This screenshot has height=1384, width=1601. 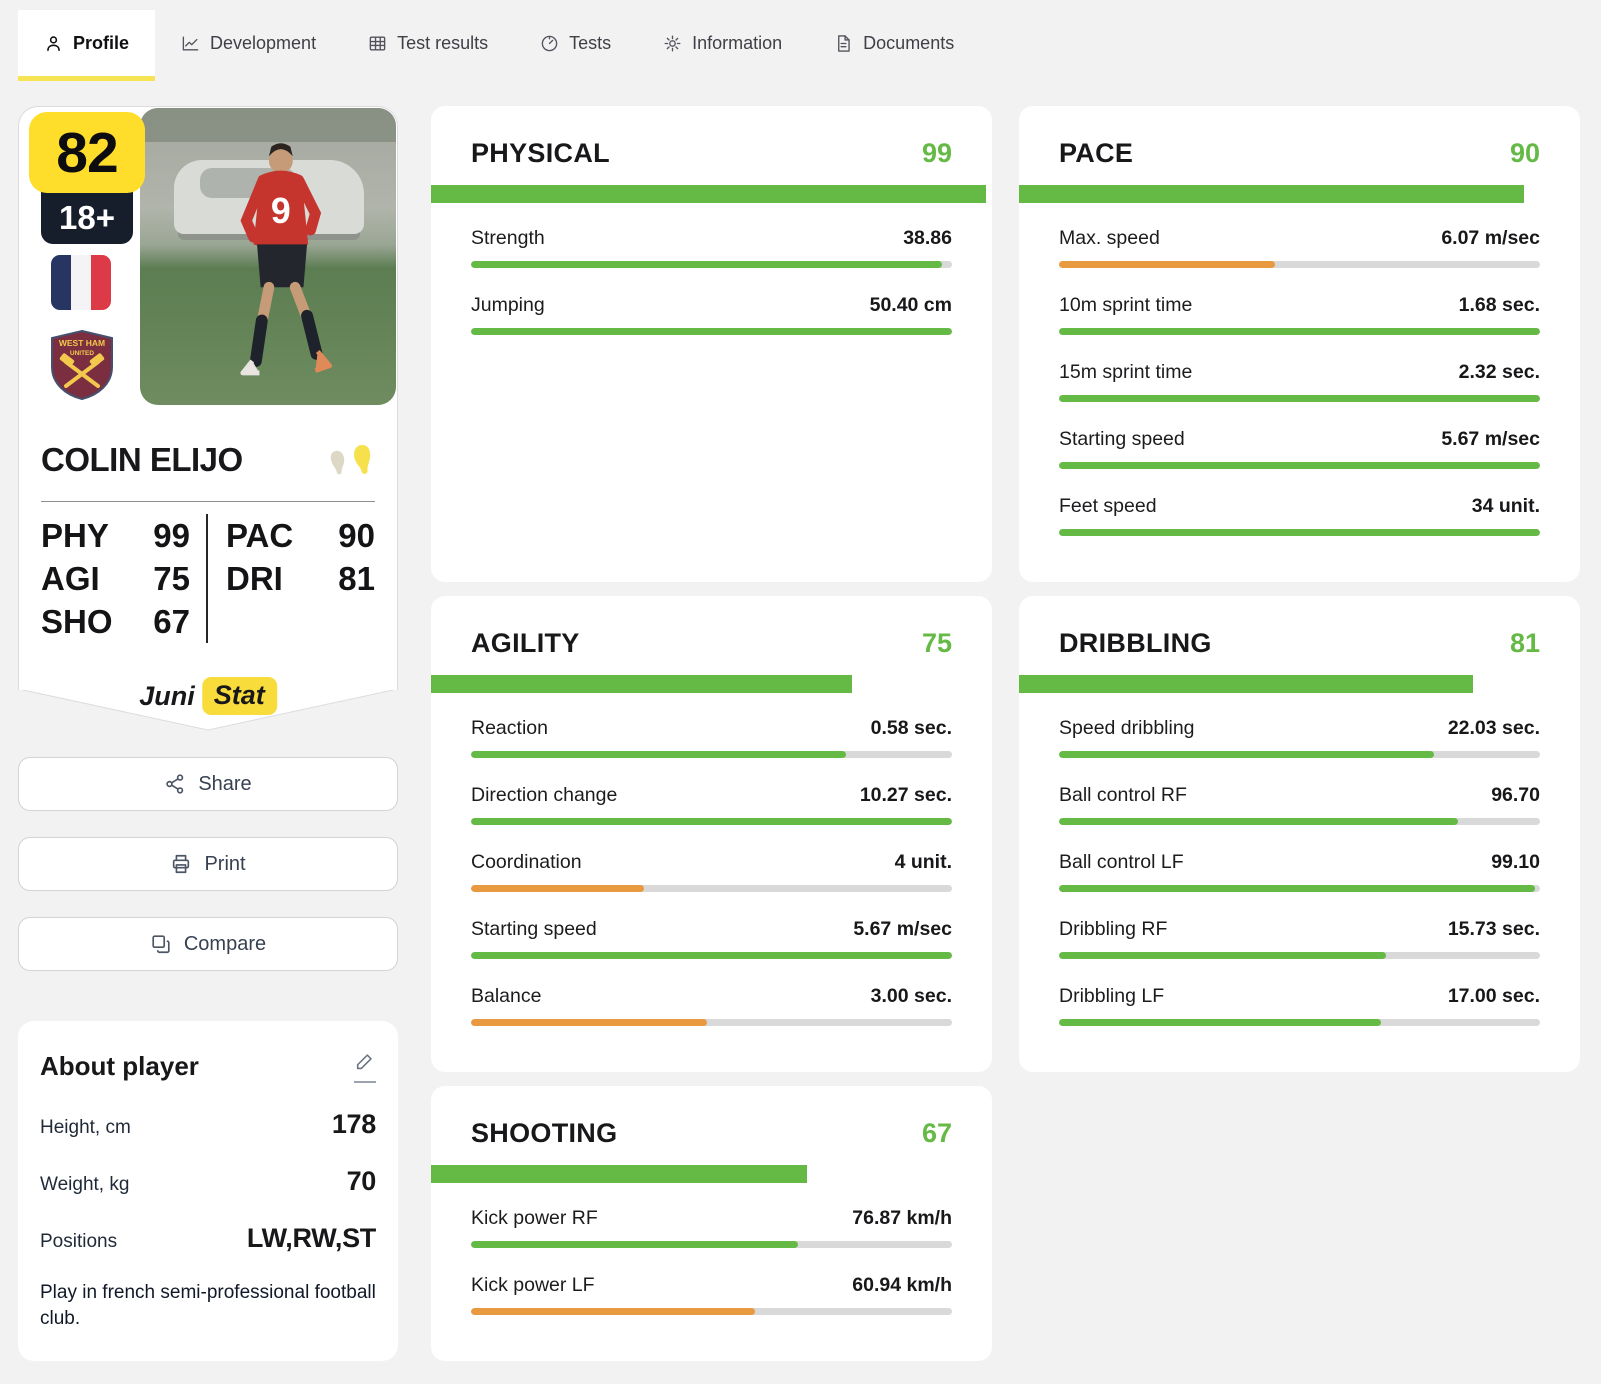 I want to click on metric-label: Starting speed, so click(x=534, y=929).